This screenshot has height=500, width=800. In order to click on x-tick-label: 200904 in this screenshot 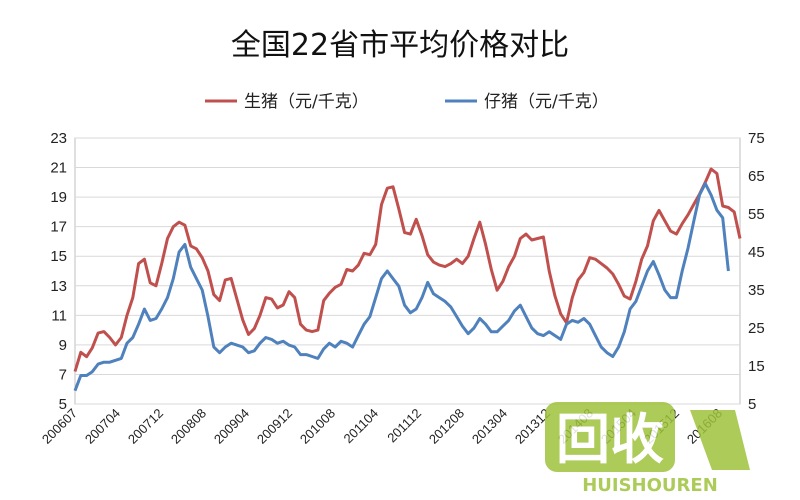, I will do `click(231, 426)`.